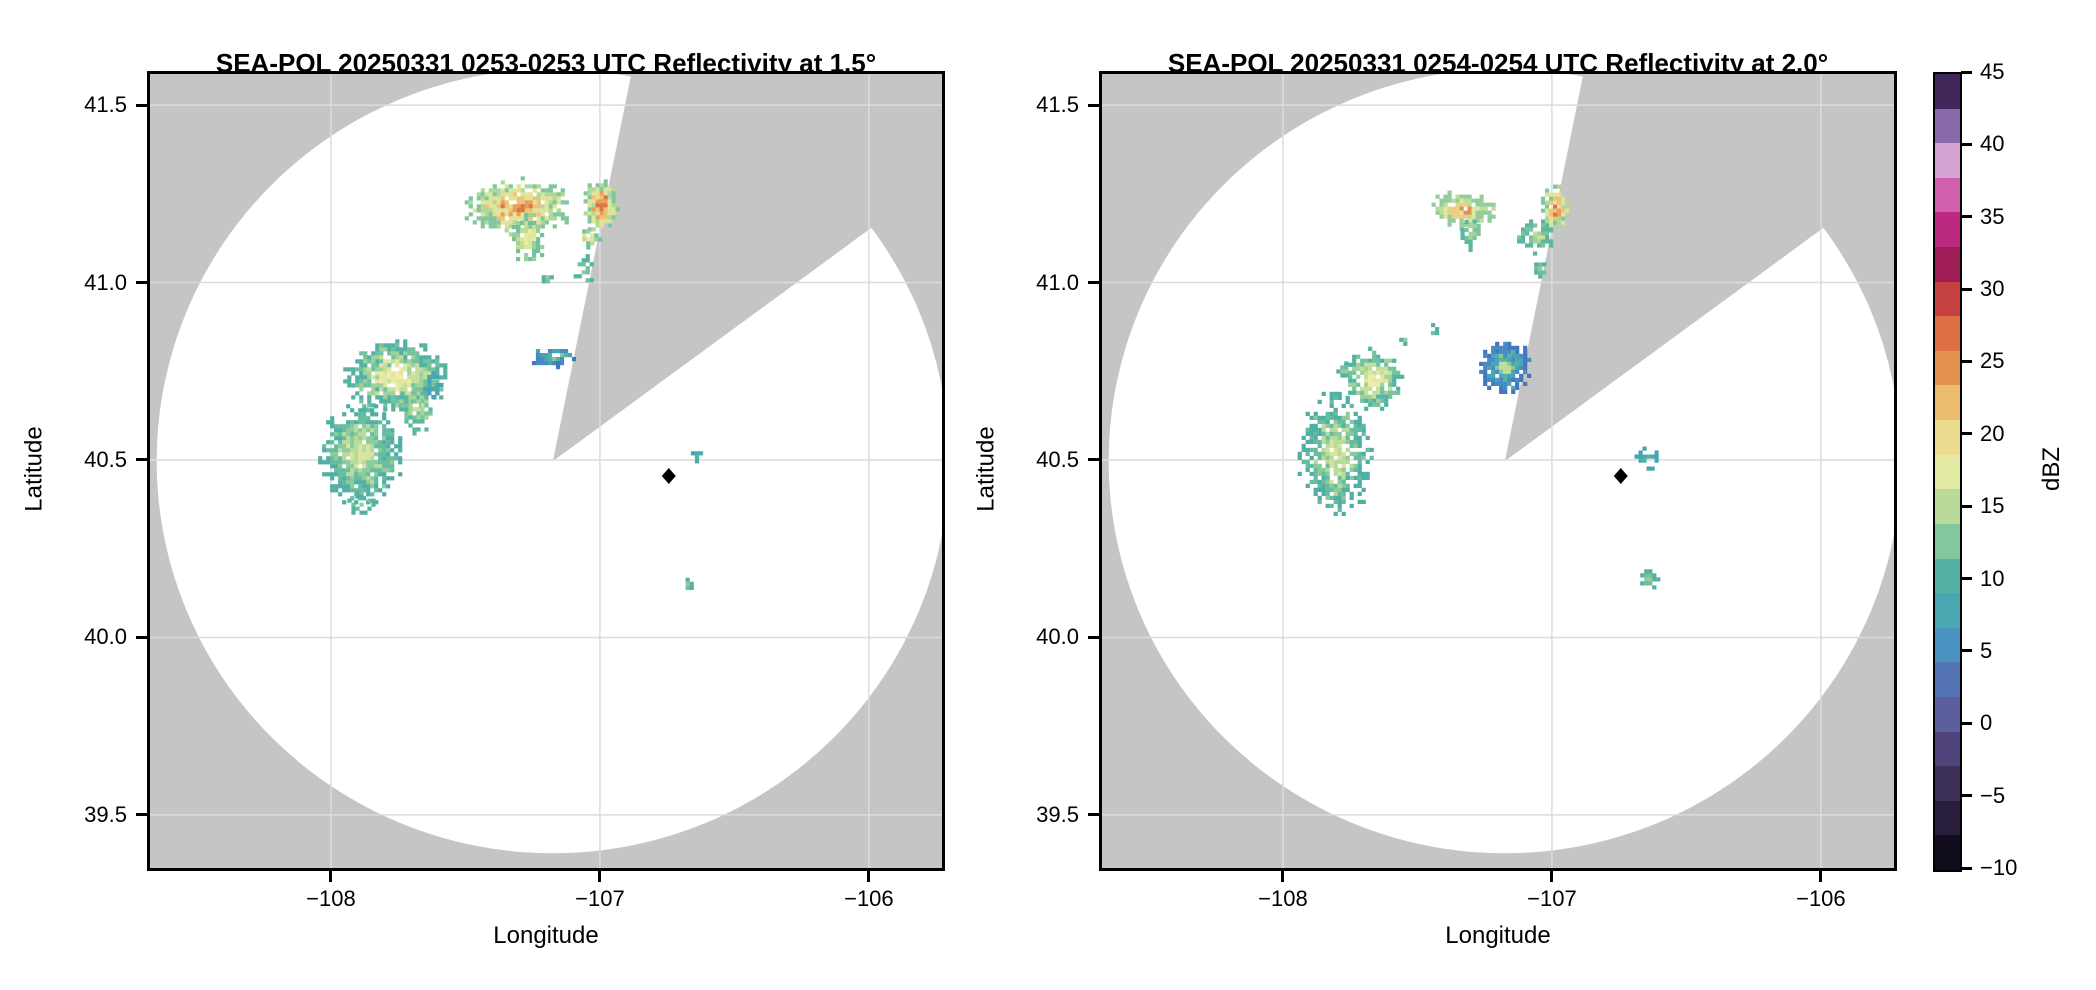  I want to click on colorbar-tick-label: −10, so click(1999, 867).